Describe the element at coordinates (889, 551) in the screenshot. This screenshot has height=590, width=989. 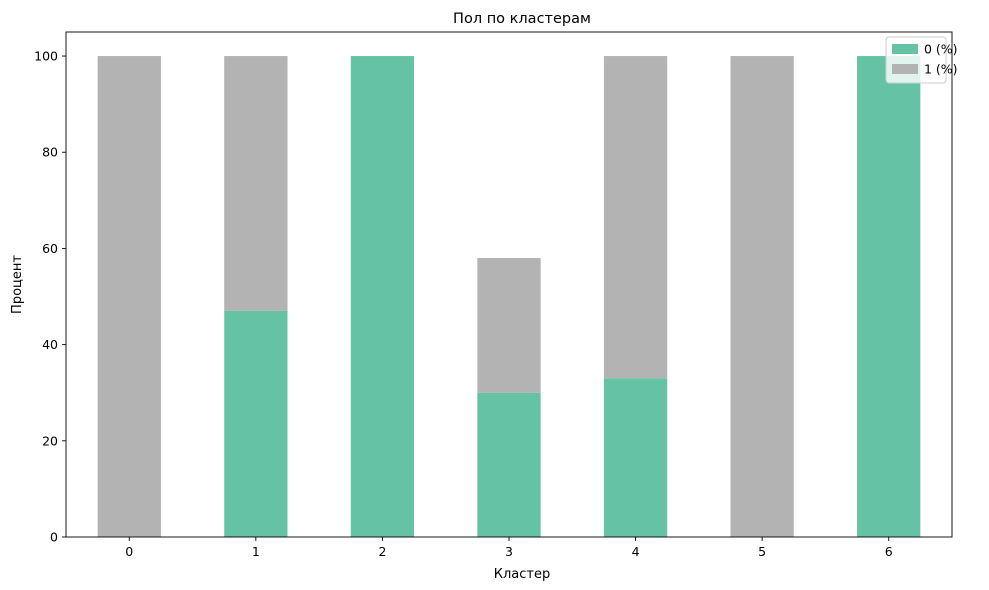
I see `x-tick-label: 6` at that location.